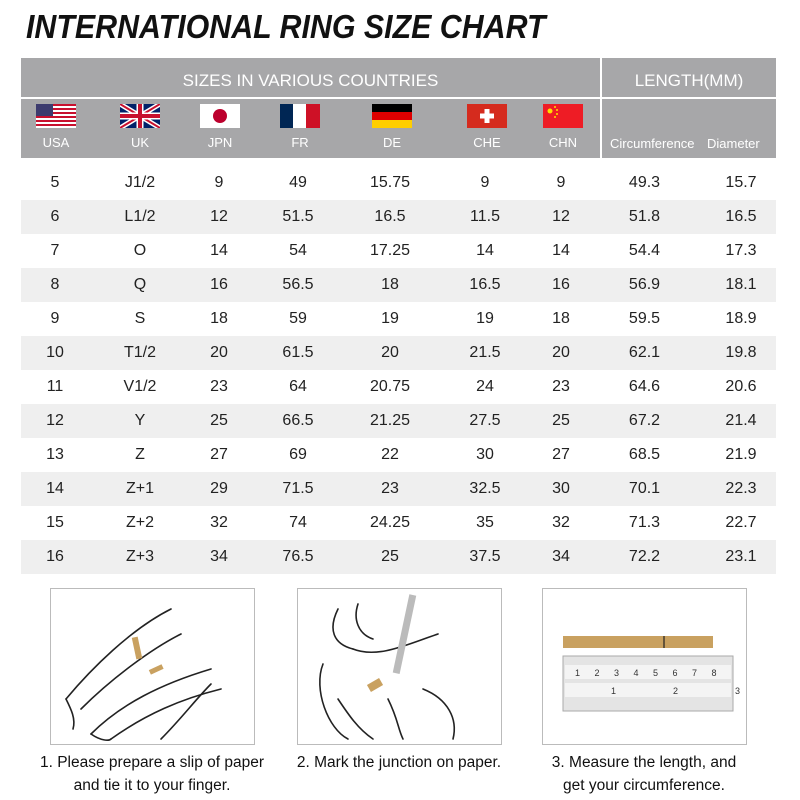  I want to click on germany-flag-icon, so click(392, 116).